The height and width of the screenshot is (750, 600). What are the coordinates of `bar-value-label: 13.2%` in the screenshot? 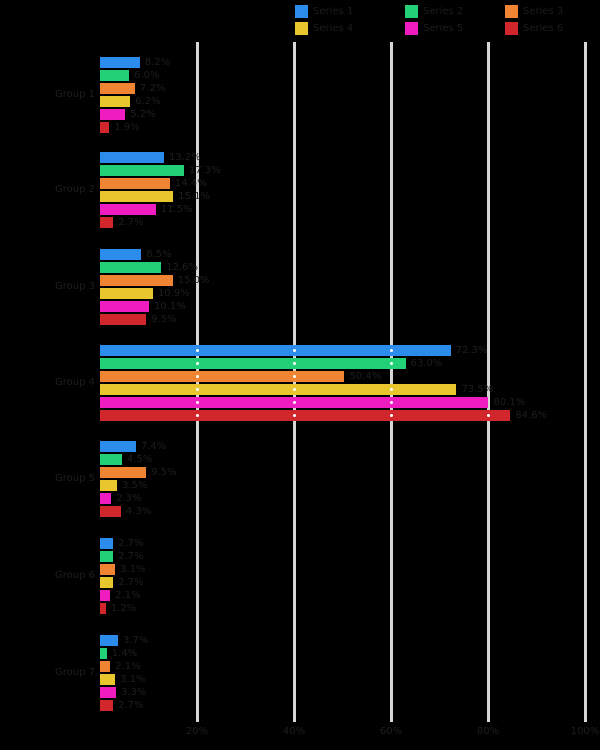 It's located at (185, 157).